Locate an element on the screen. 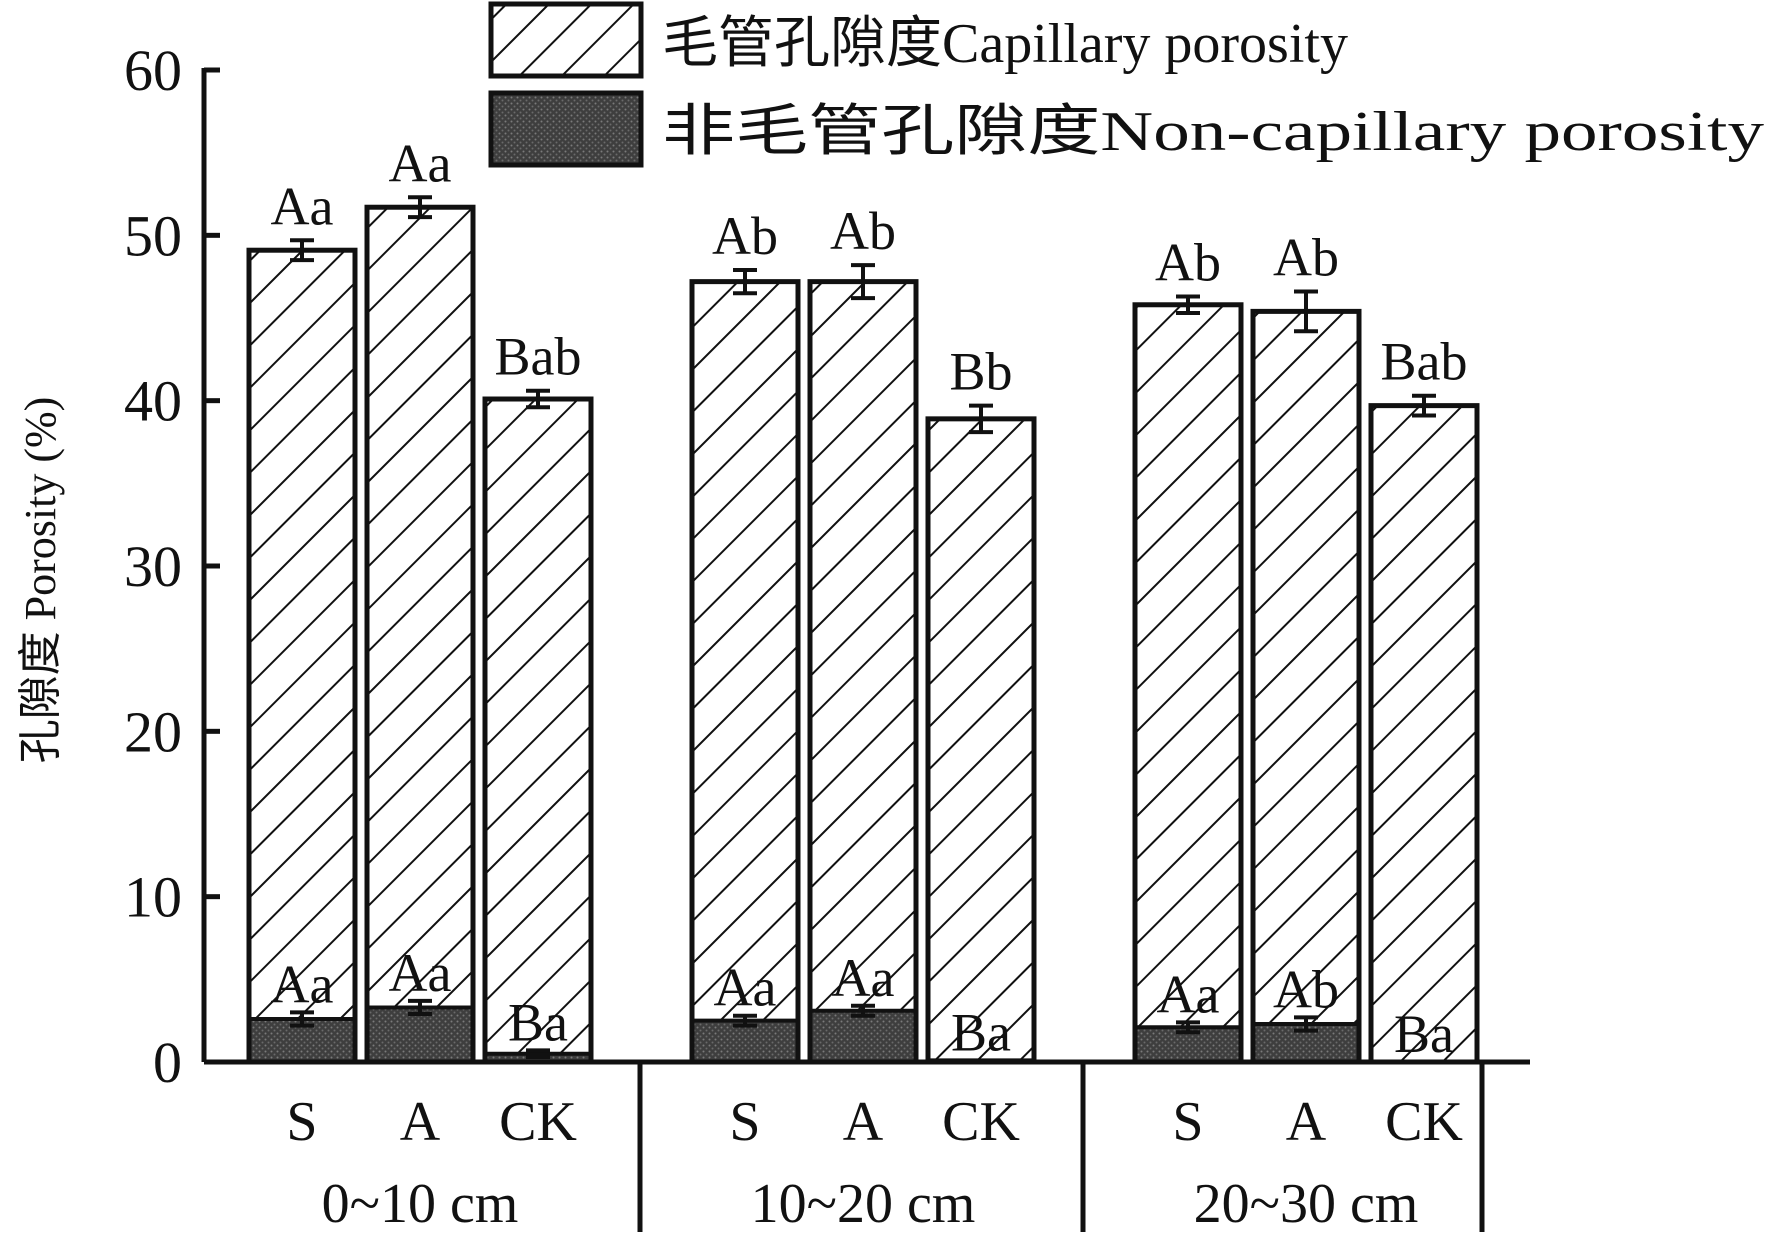 The image size is (1774, 1237). x-group-label: 10~20 cm is located at coordinates (863, 1204).